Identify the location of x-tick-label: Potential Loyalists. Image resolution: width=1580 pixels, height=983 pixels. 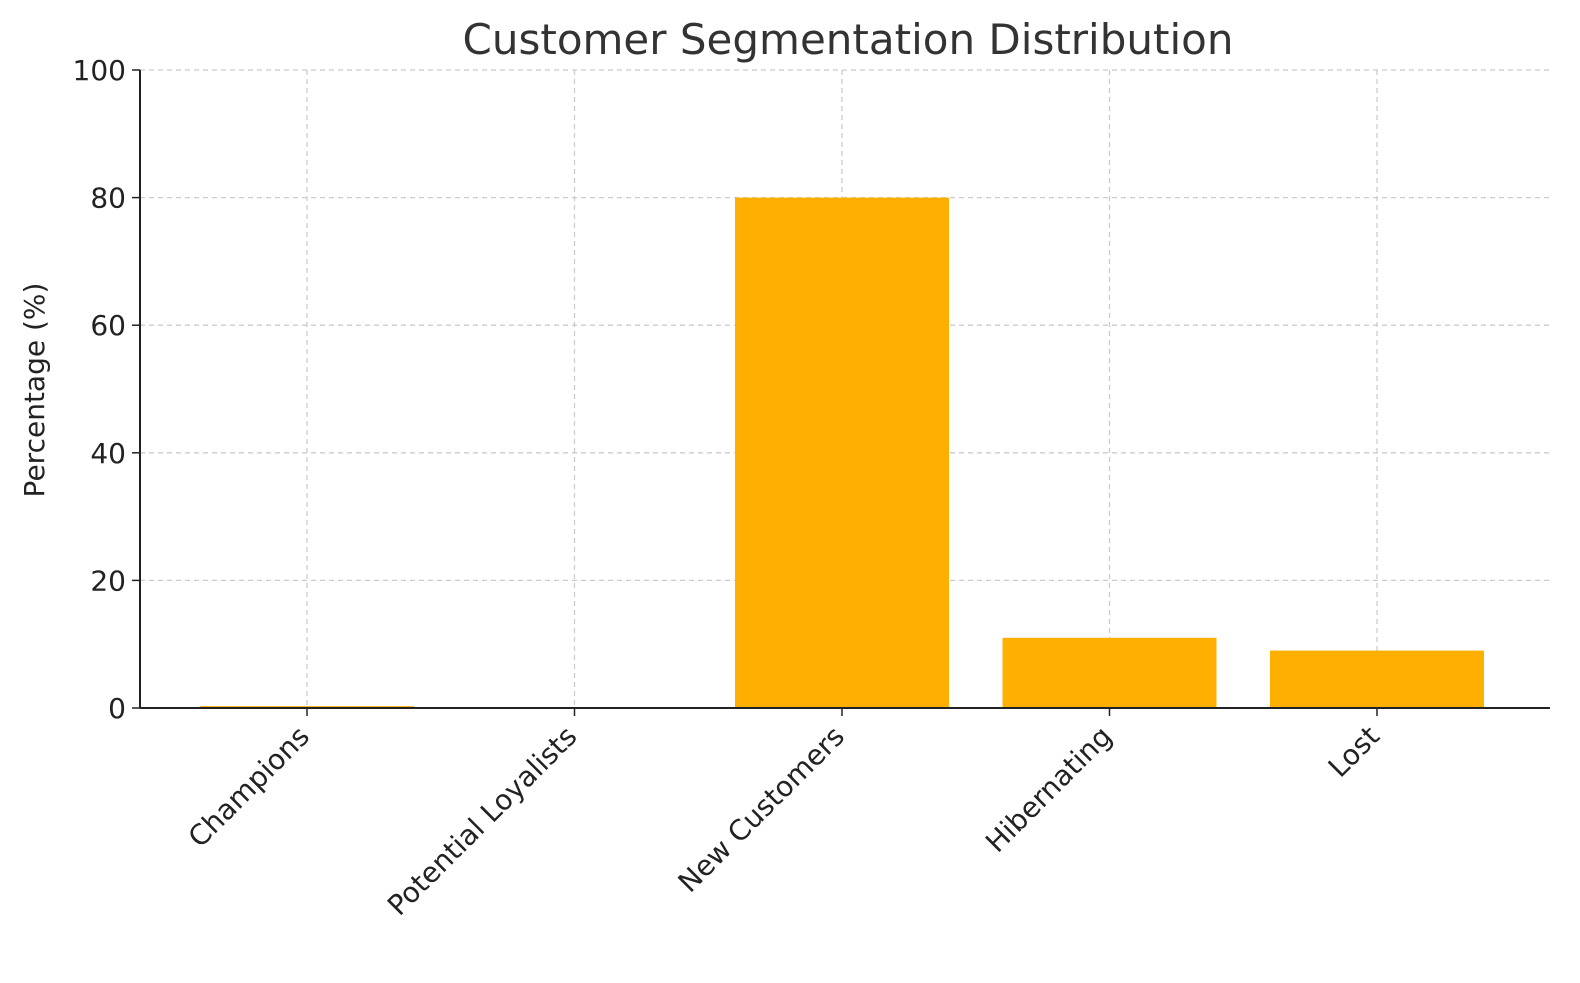
(482, 821).